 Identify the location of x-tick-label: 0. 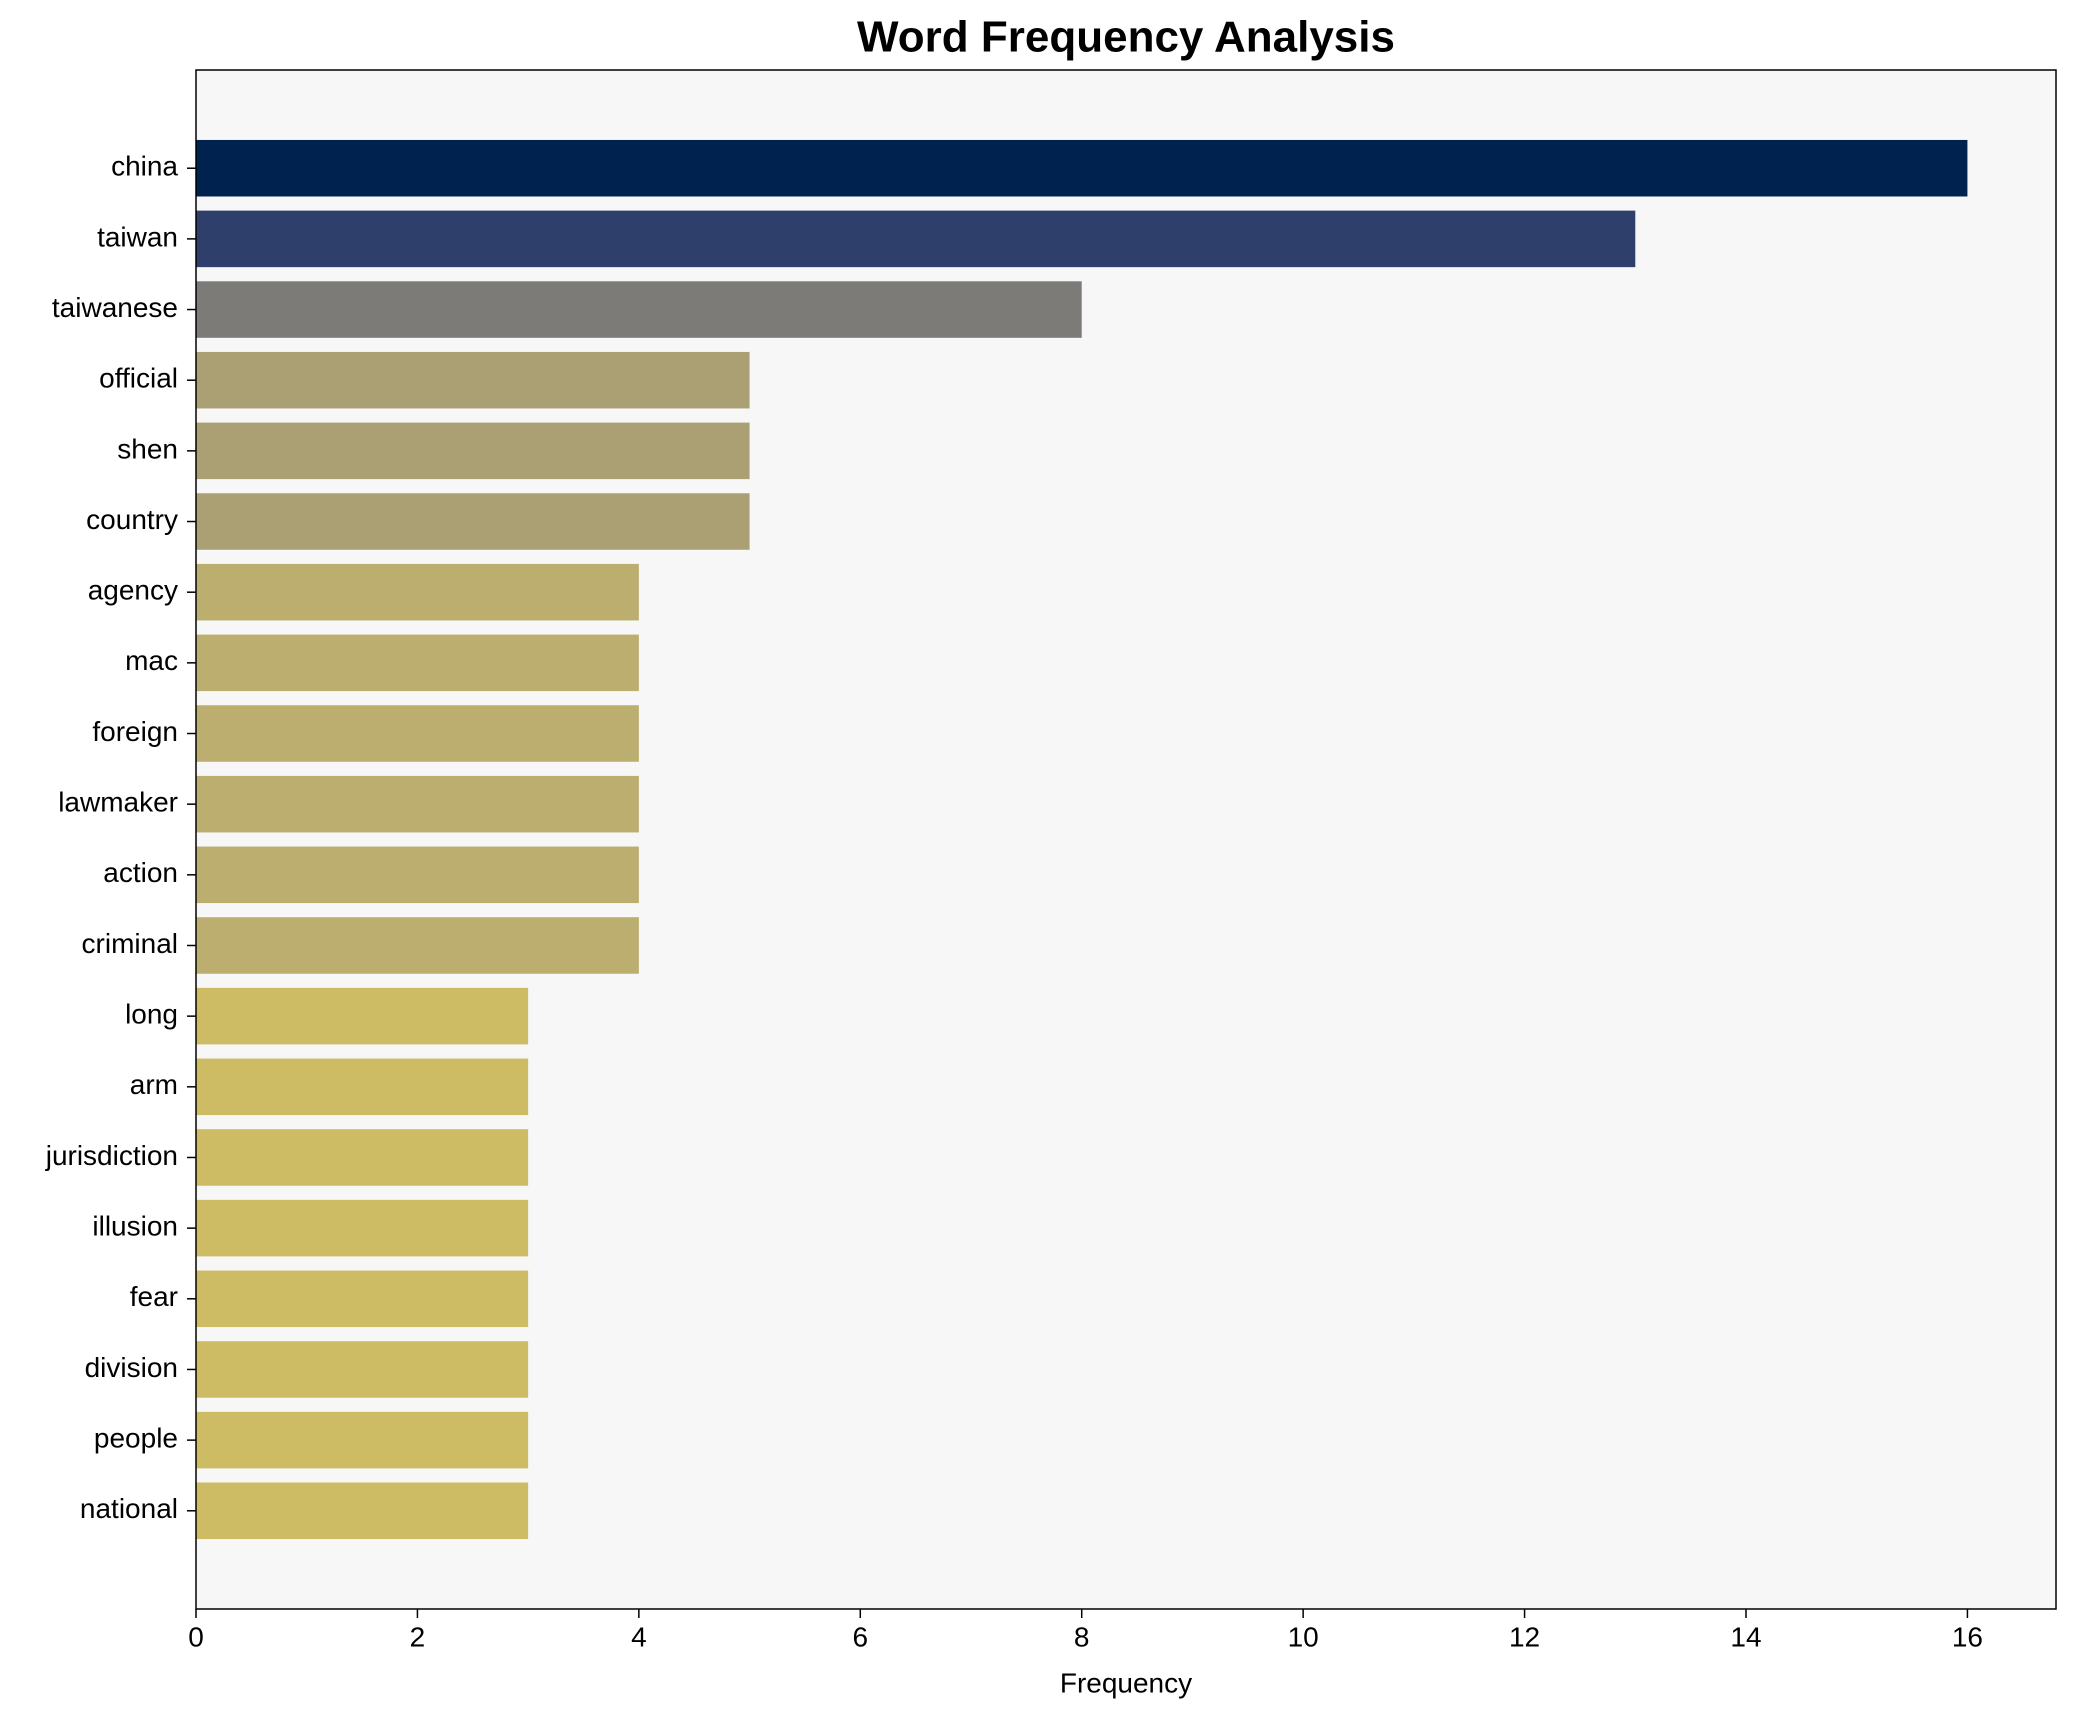
(196, 1636).